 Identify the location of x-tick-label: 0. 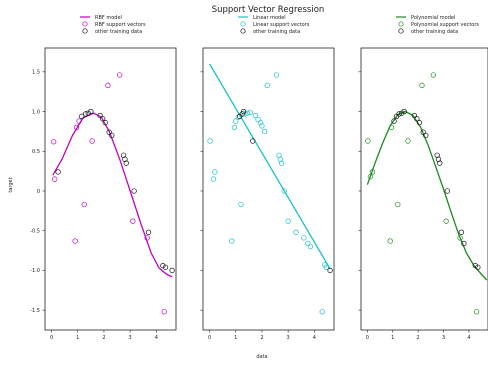
(209, 338).